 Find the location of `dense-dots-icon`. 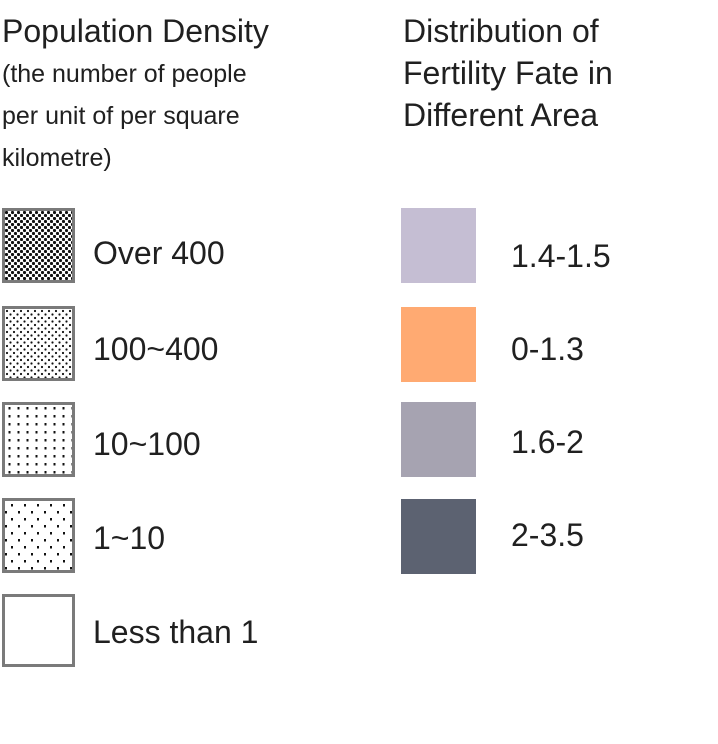

dense-dots-icon is located at coordinates (38, 245).